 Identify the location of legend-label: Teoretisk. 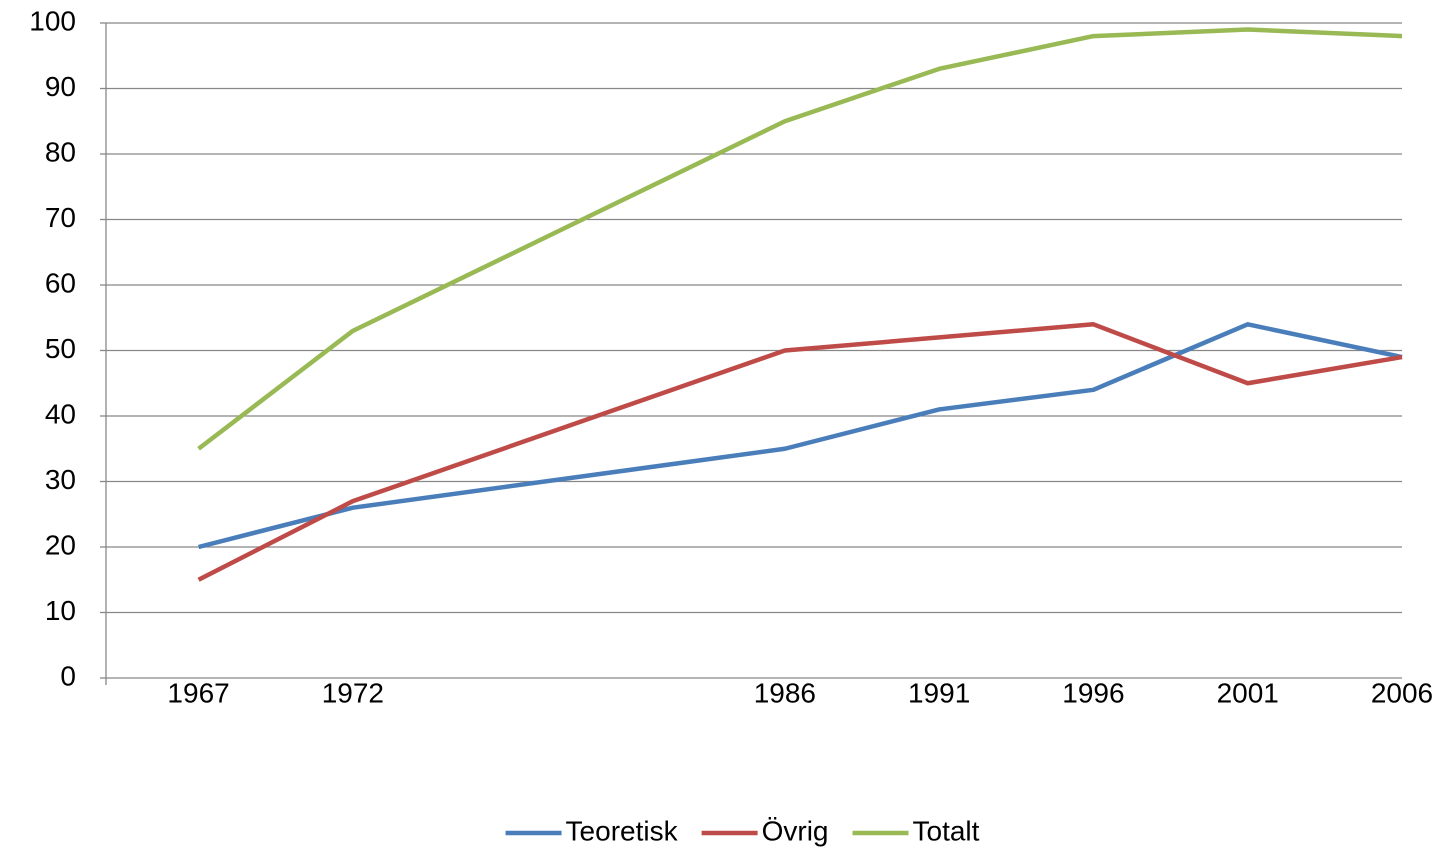
(622, 830).